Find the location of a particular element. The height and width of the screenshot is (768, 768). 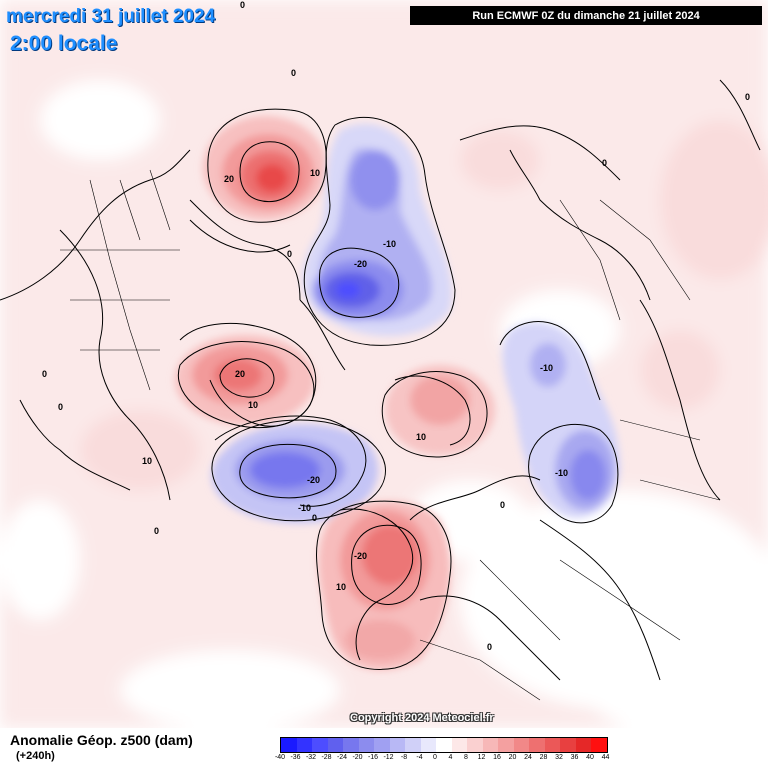

parameter-label: Anomalie Géop. z500 (dam) is located at coordinates (101, 740).